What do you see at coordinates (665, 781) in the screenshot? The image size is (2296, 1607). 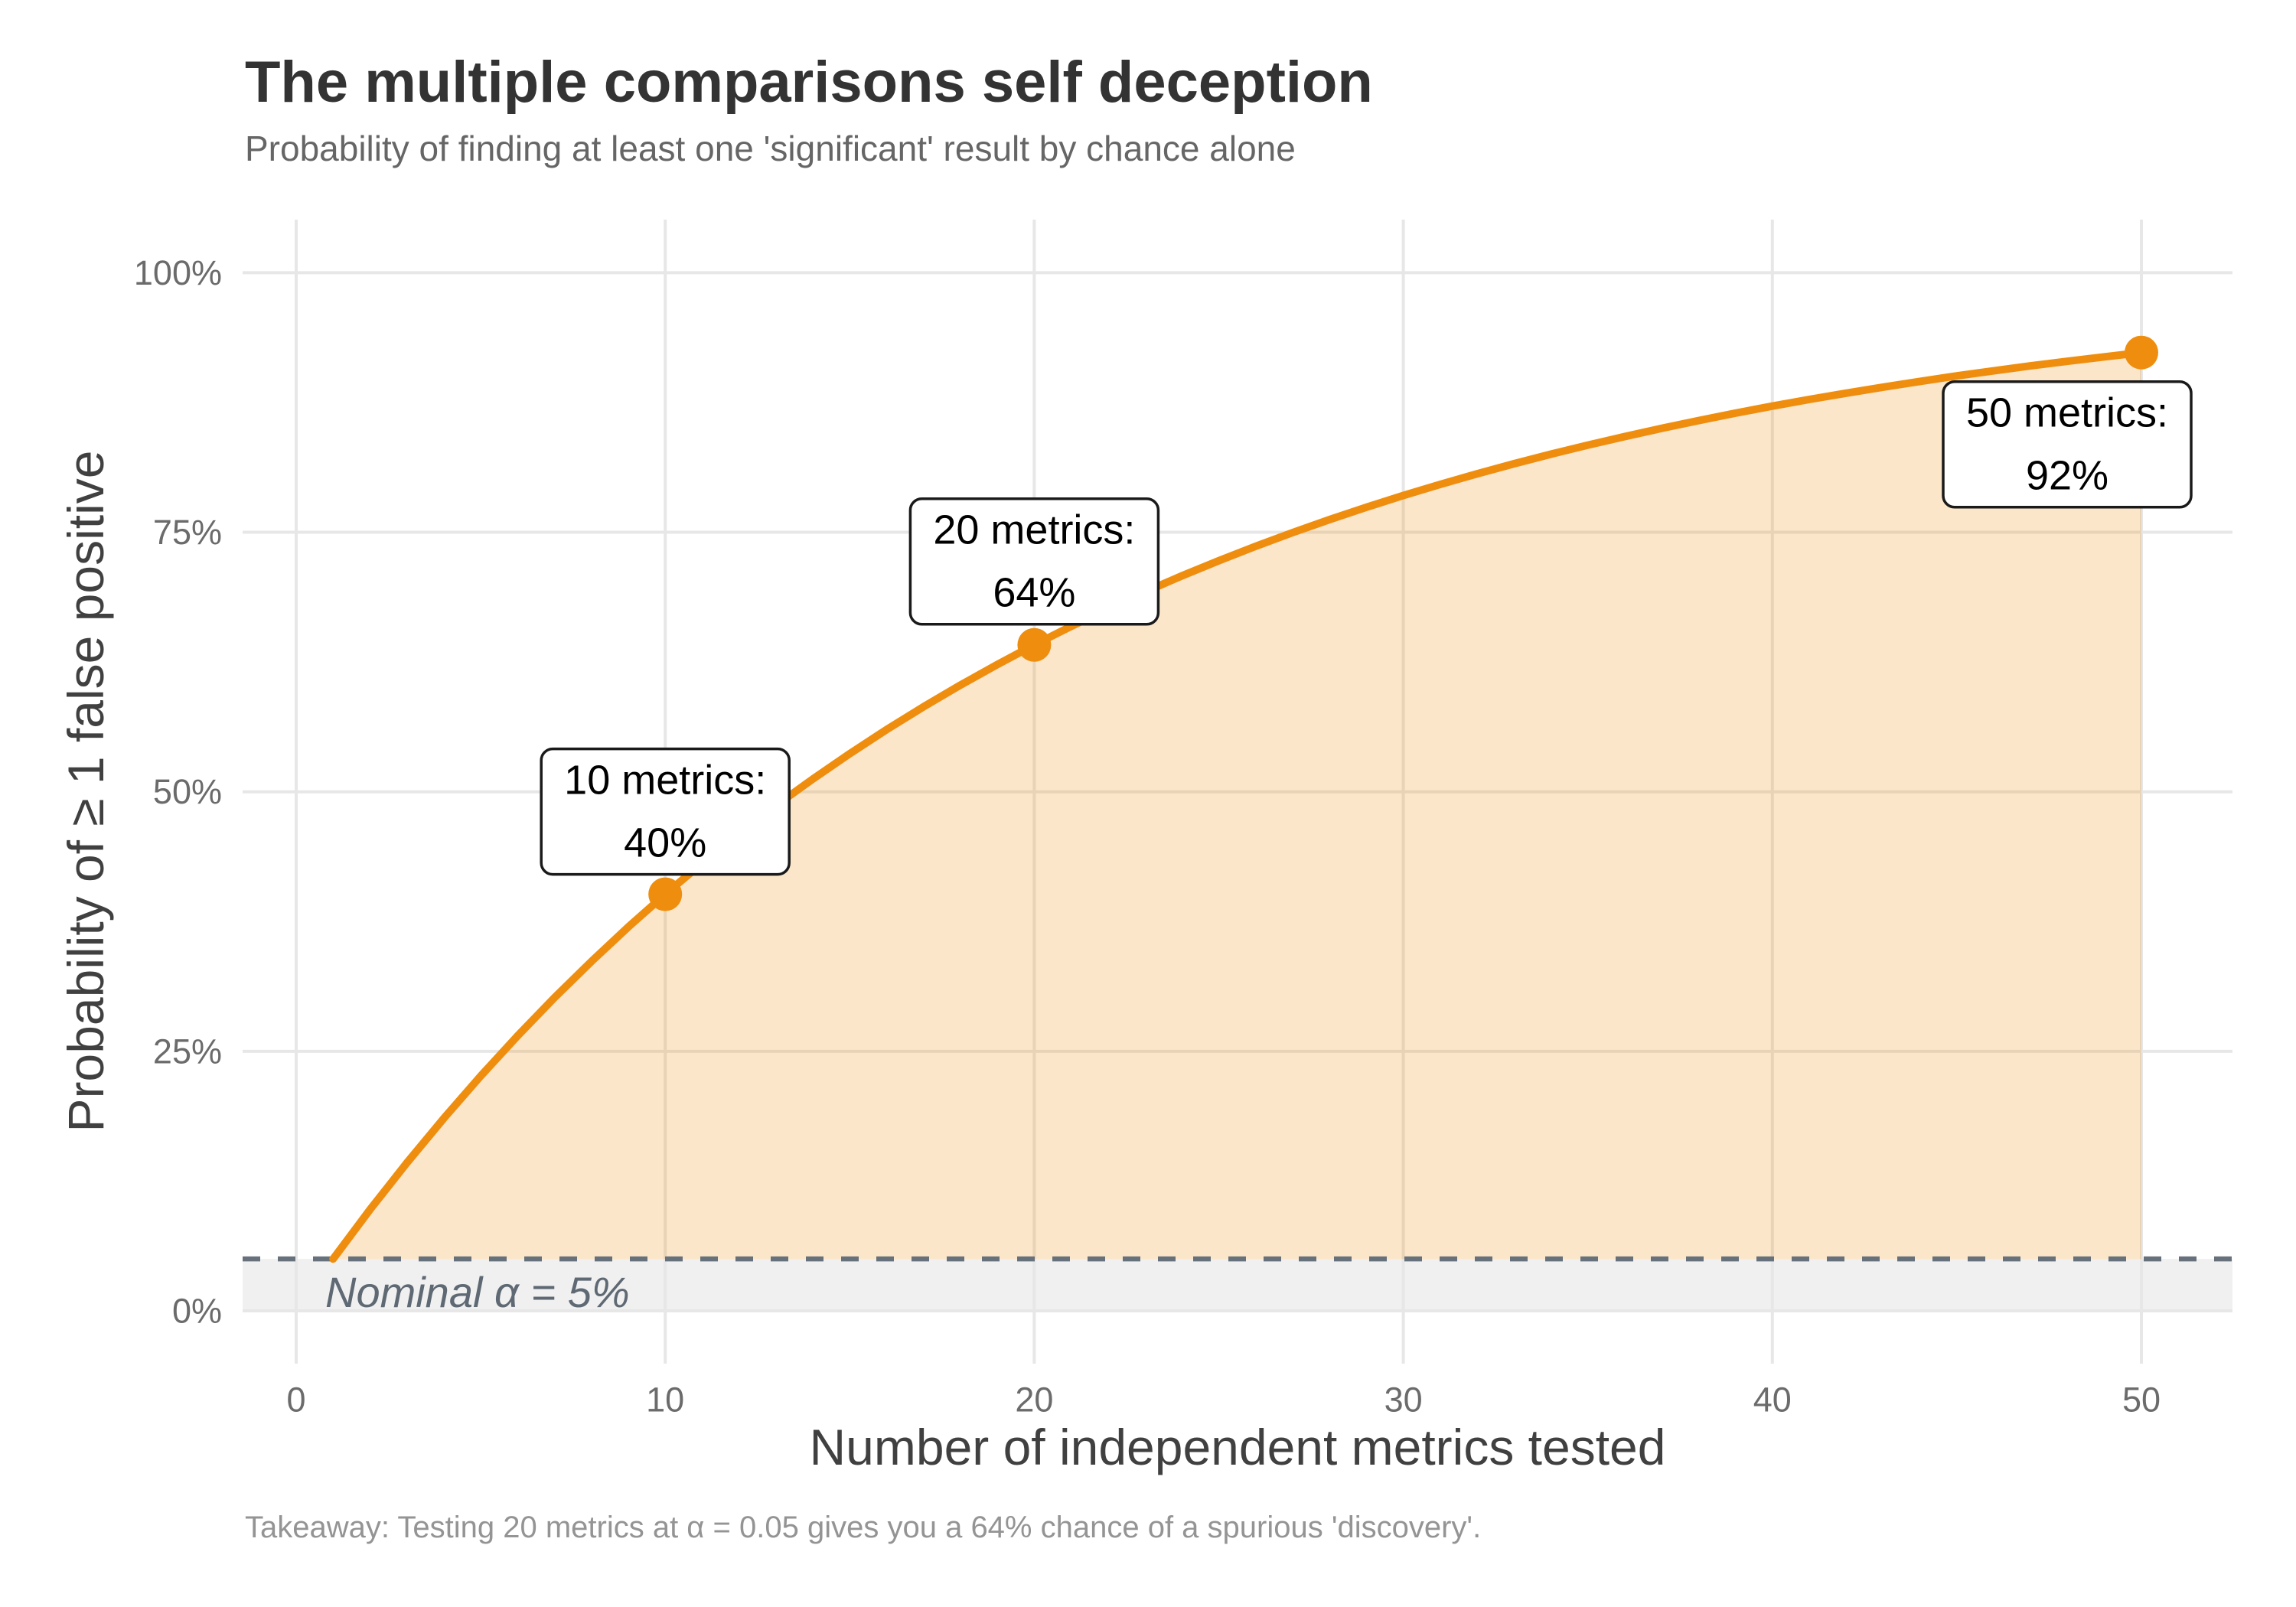 I see `annotation-label: 10 metrics:` at bounding box center [665, 781].